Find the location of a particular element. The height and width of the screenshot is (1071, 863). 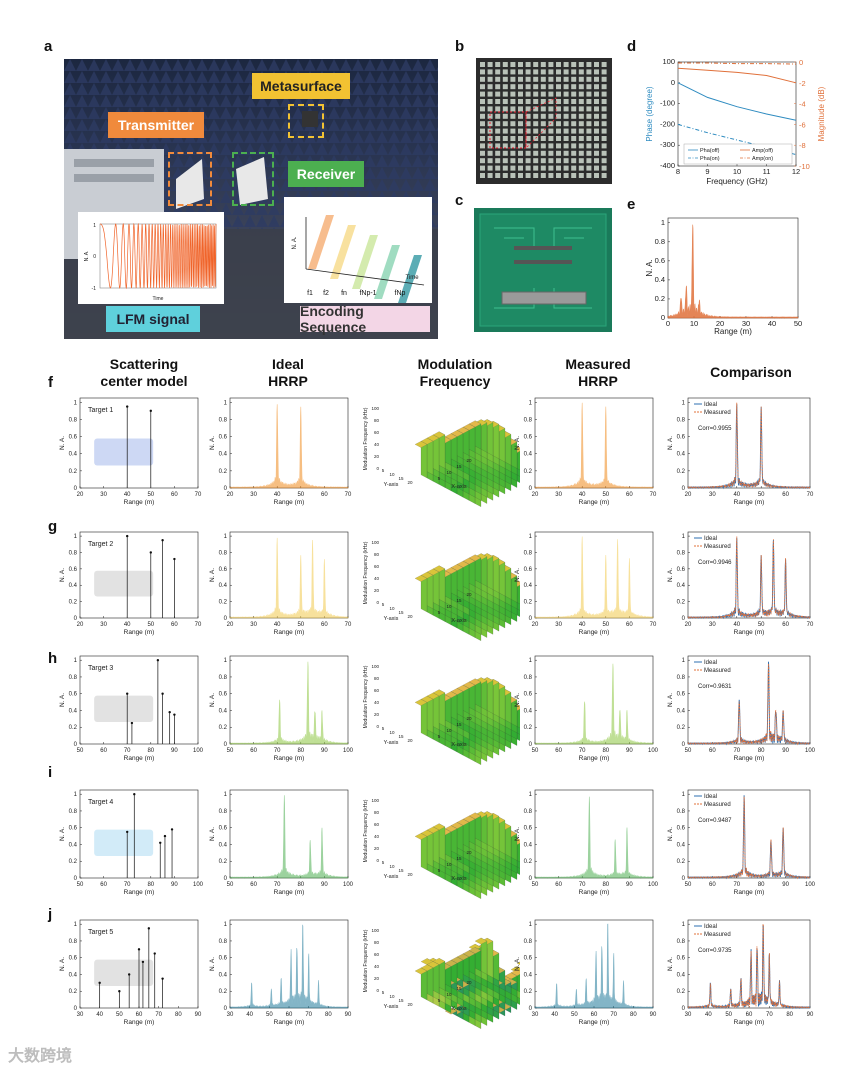

surface-y-label: Y-axis is located at coordinates (391, 743).